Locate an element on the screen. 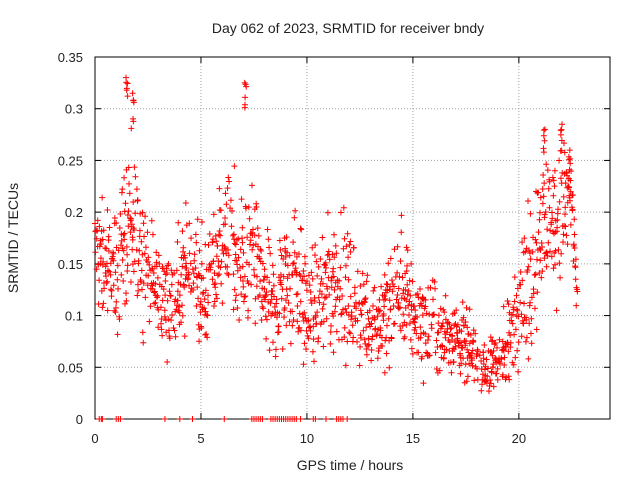  y-tick-label: 0.25 is located at coordinates (70, 160).